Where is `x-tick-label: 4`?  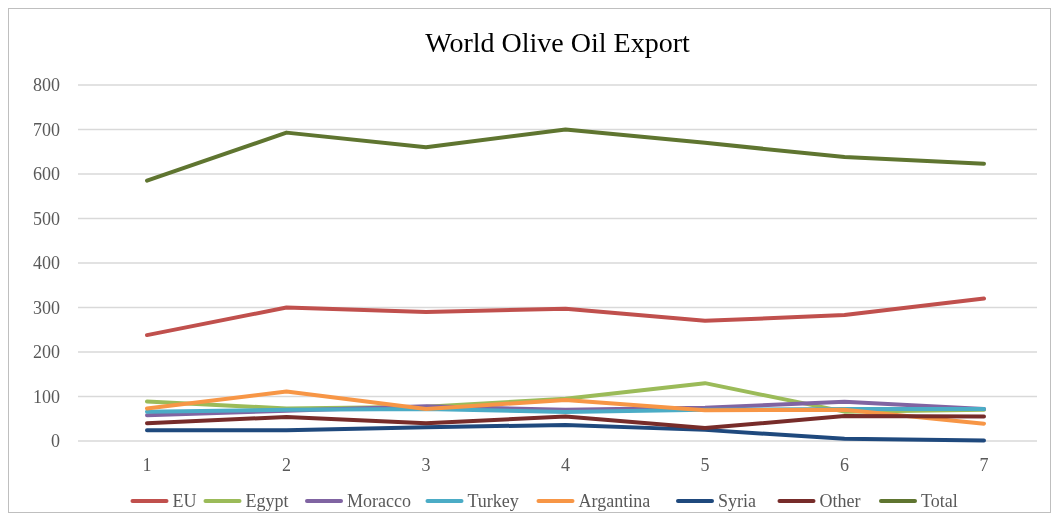
x-tick-label: 4 is located at coordinates (565, 465).